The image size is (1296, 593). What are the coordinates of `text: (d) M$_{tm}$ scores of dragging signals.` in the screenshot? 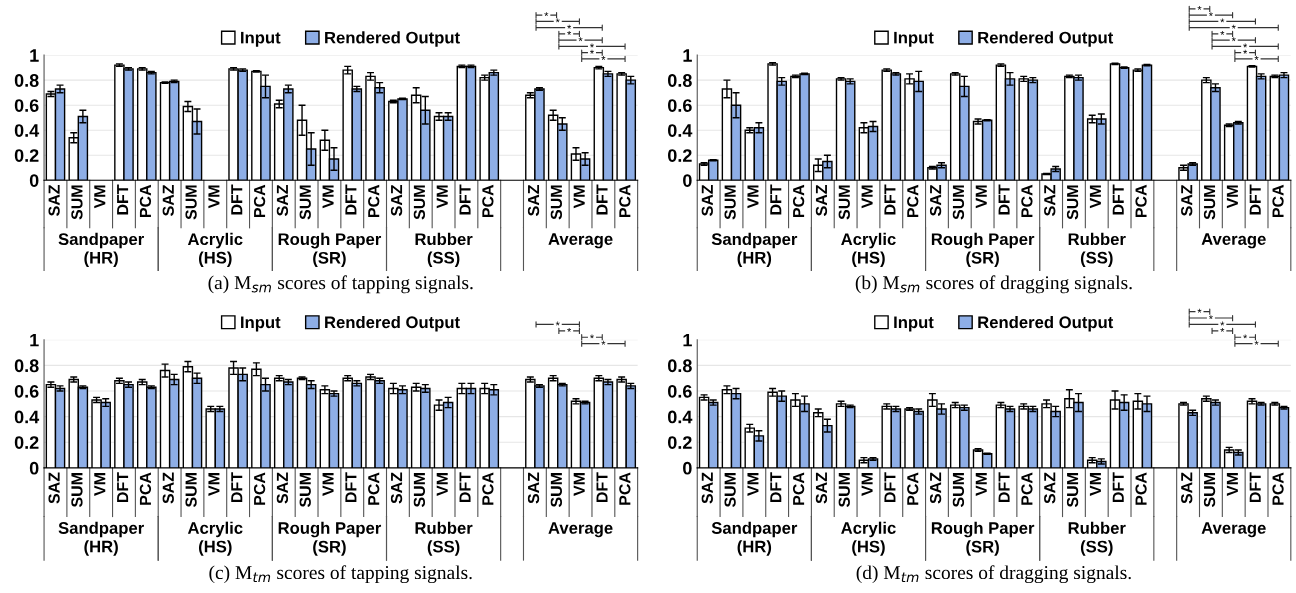 It's located at (993, 574).